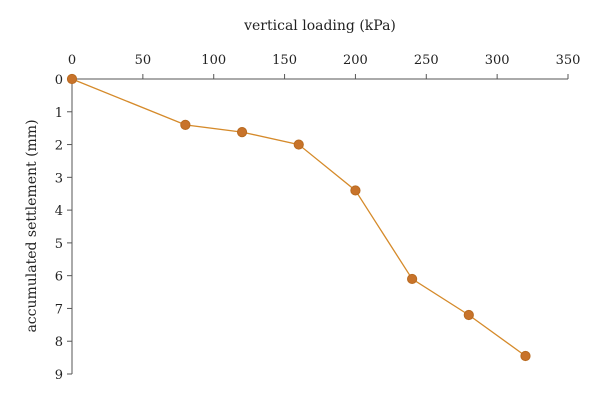 The height and width of the screenshot is (400, 600). I want to click on x-axis-title: vertical loading (kPa), so click(319, 26).